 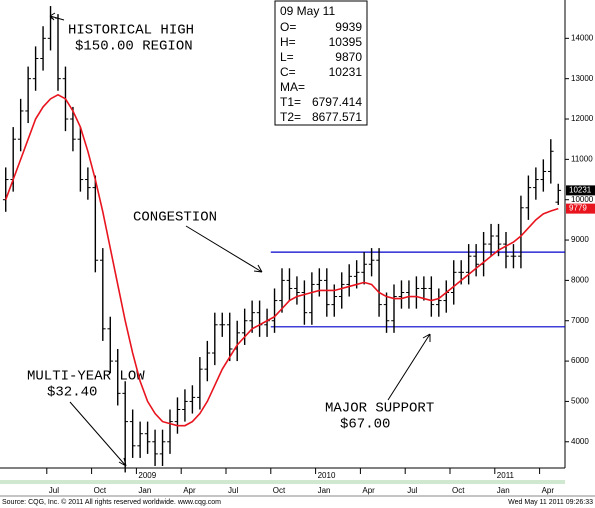 What do you see at coordinates (72, 393) in the screenshot?
I see `annotation: $32.40` at bounding box center [72, 393].